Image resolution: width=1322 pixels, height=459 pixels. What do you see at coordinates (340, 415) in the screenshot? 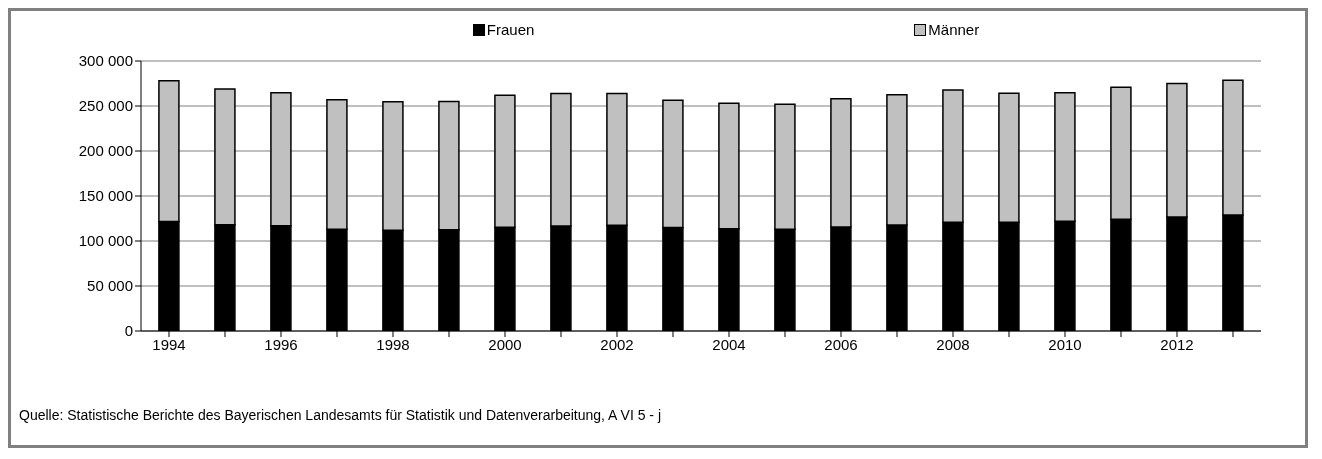
I see `source-note: Quelle: Statistische Berichte des Bayerischen Landesamts für Statistik und Datenverarbeitung, A VI 5 - j` at bounding box center [340, 415].